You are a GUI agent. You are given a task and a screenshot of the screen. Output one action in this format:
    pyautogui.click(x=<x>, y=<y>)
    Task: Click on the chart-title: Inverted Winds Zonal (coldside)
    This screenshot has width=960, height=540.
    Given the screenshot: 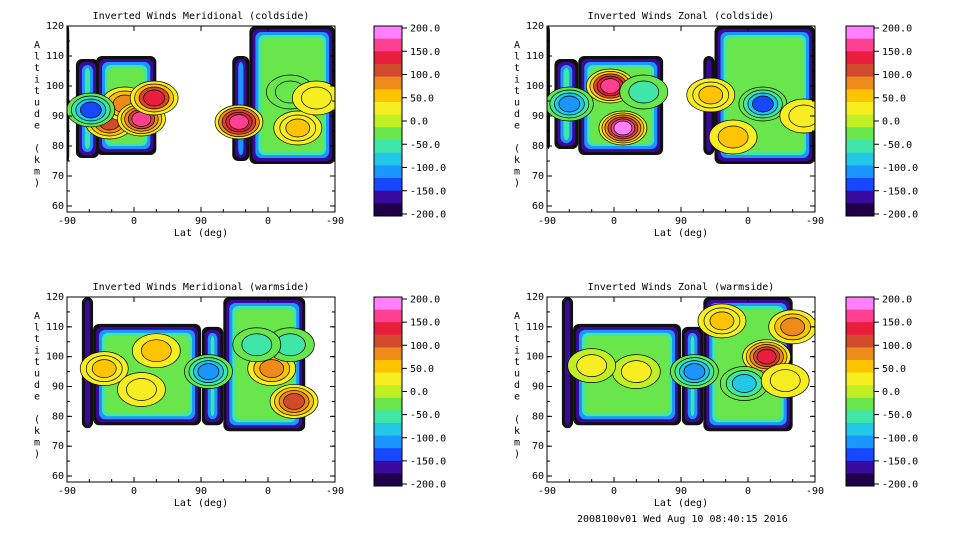 What is the action you would take?
    pyautogui.click(x=681, y=16)
    